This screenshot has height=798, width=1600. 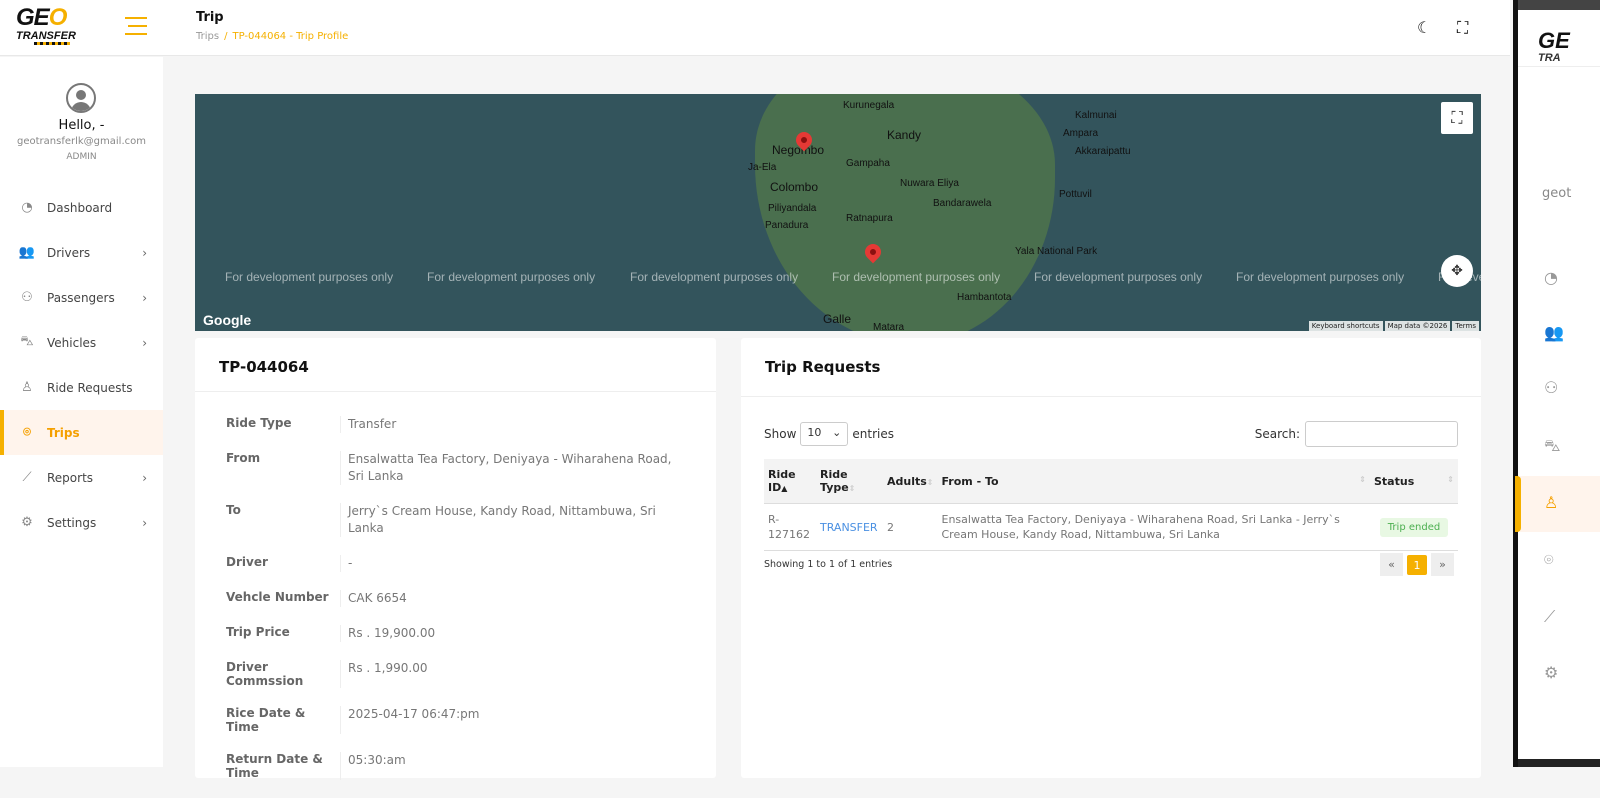 I want to click on chevron-down-icon: ⌄, so click(x=837, y=432).